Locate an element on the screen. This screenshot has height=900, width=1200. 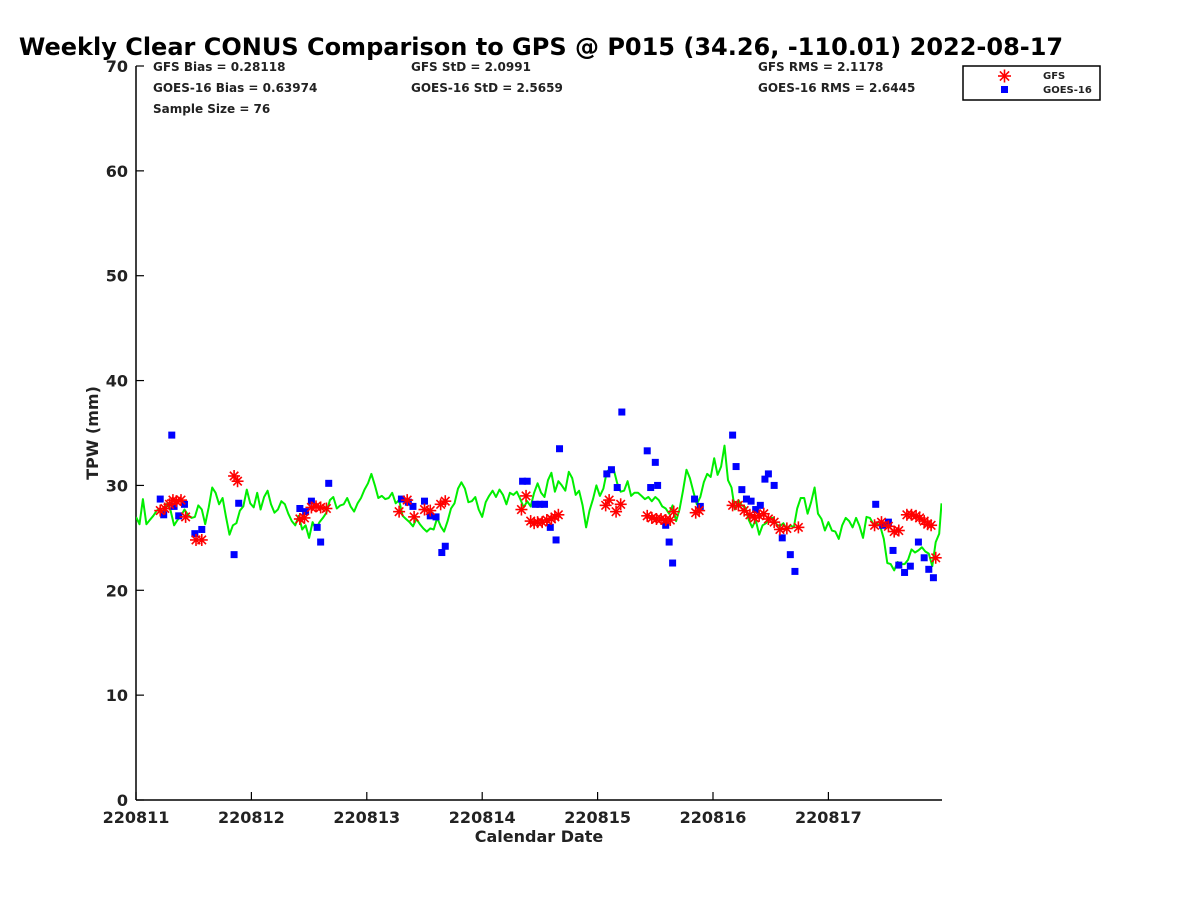
y-tick-label: 20 is located at coordinates (117, 590).